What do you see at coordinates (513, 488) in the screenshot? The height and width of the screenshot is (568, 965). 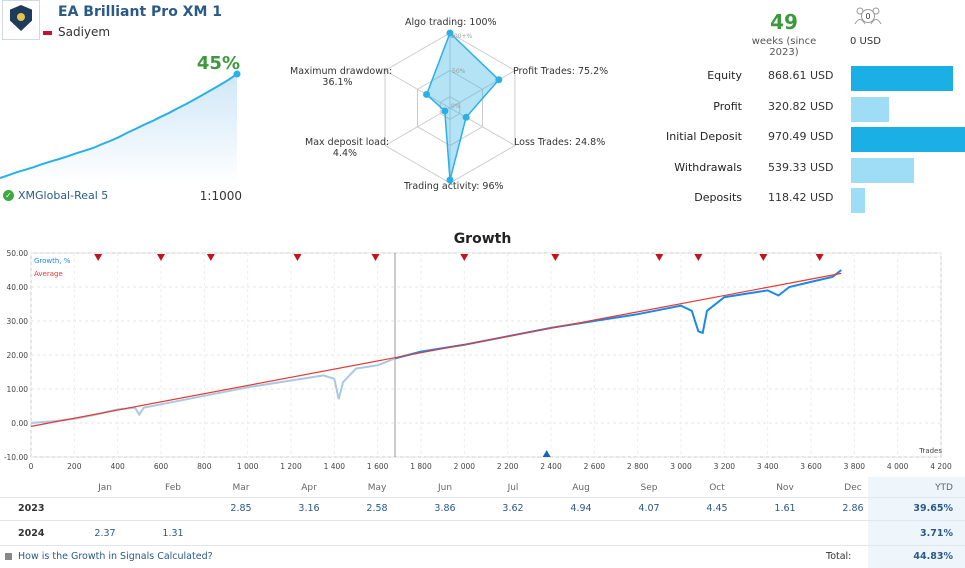 I see `month-header: Jul` at bounding box center [513, 488].